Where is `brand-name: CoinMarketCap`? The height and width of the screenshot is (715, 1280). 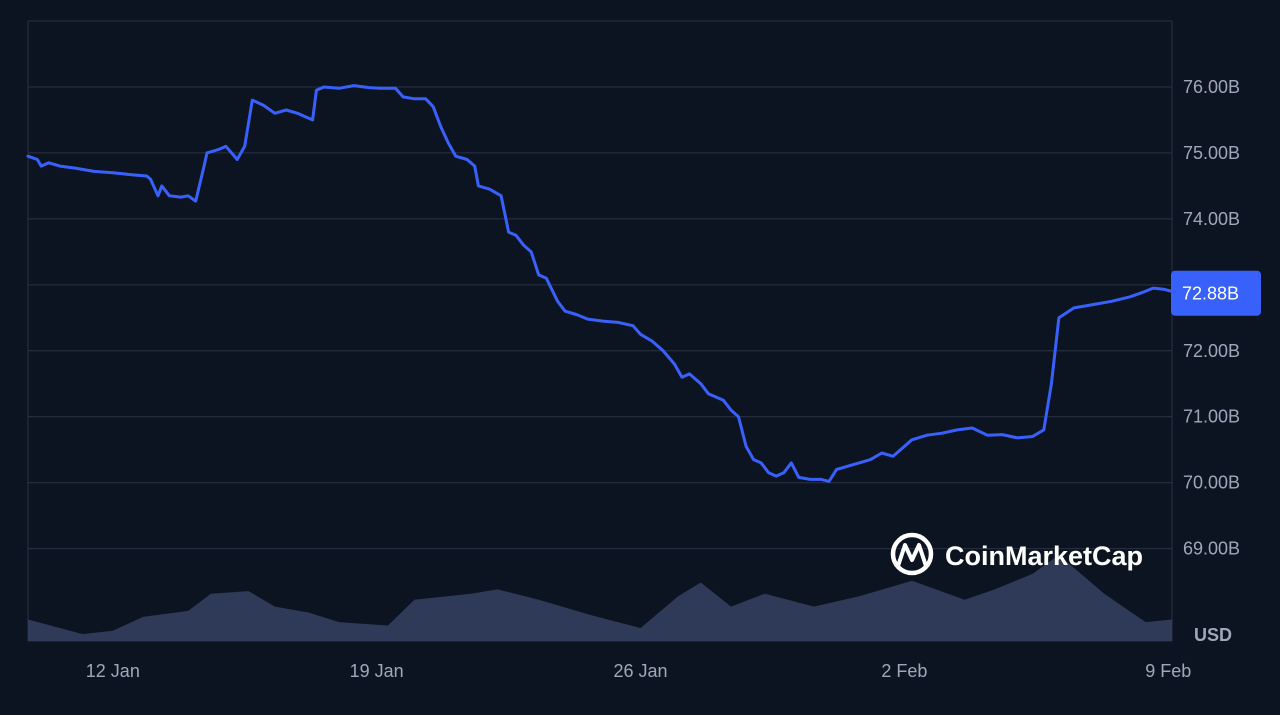
brand-name: CoinMarketCap is located at coordinates (1044, 556).